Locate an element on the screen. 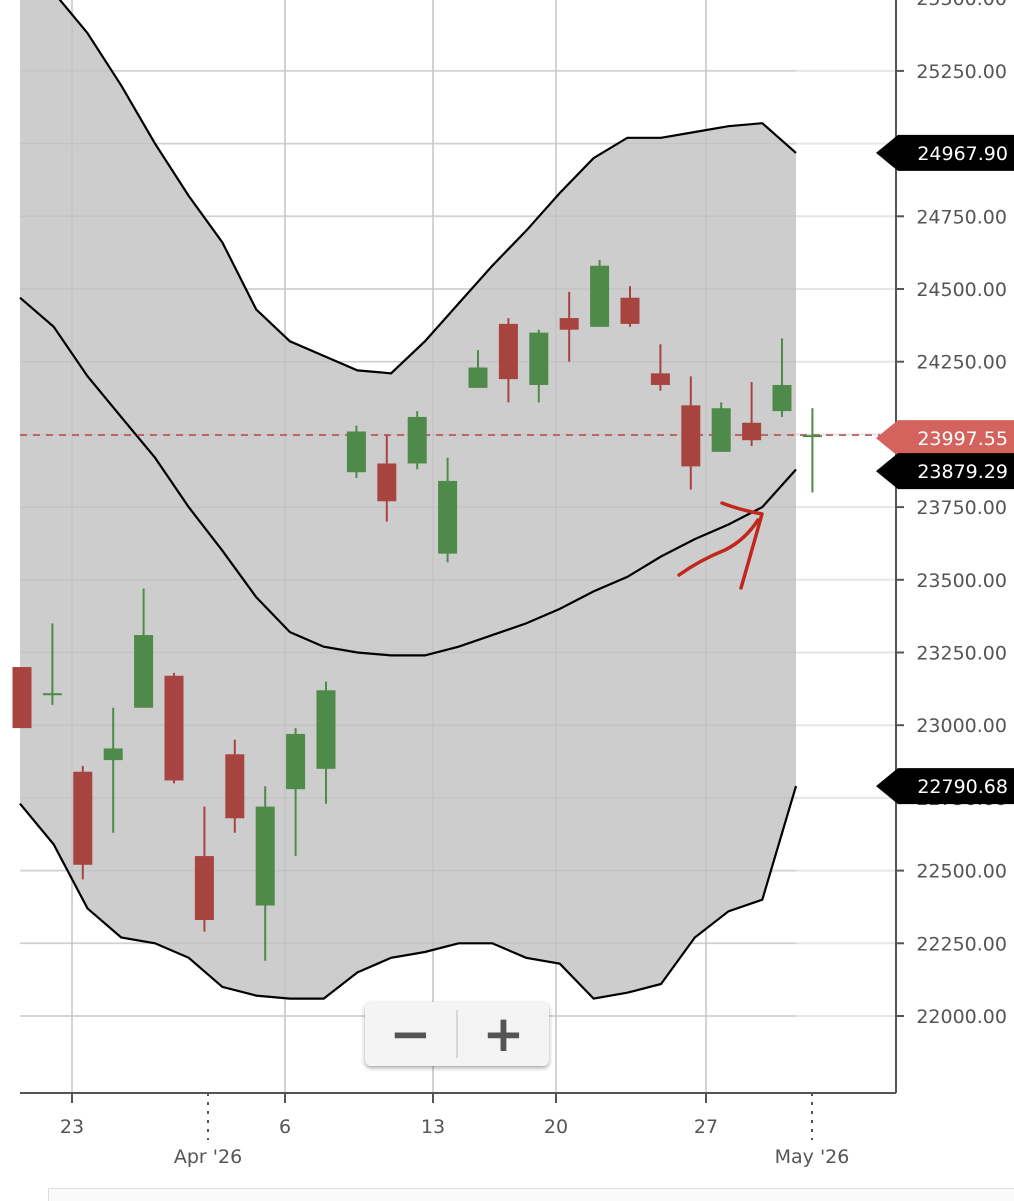 This screenshot has height=1201, width=1014. x-tick-label: 13 is located at coordinates (433, 1127).